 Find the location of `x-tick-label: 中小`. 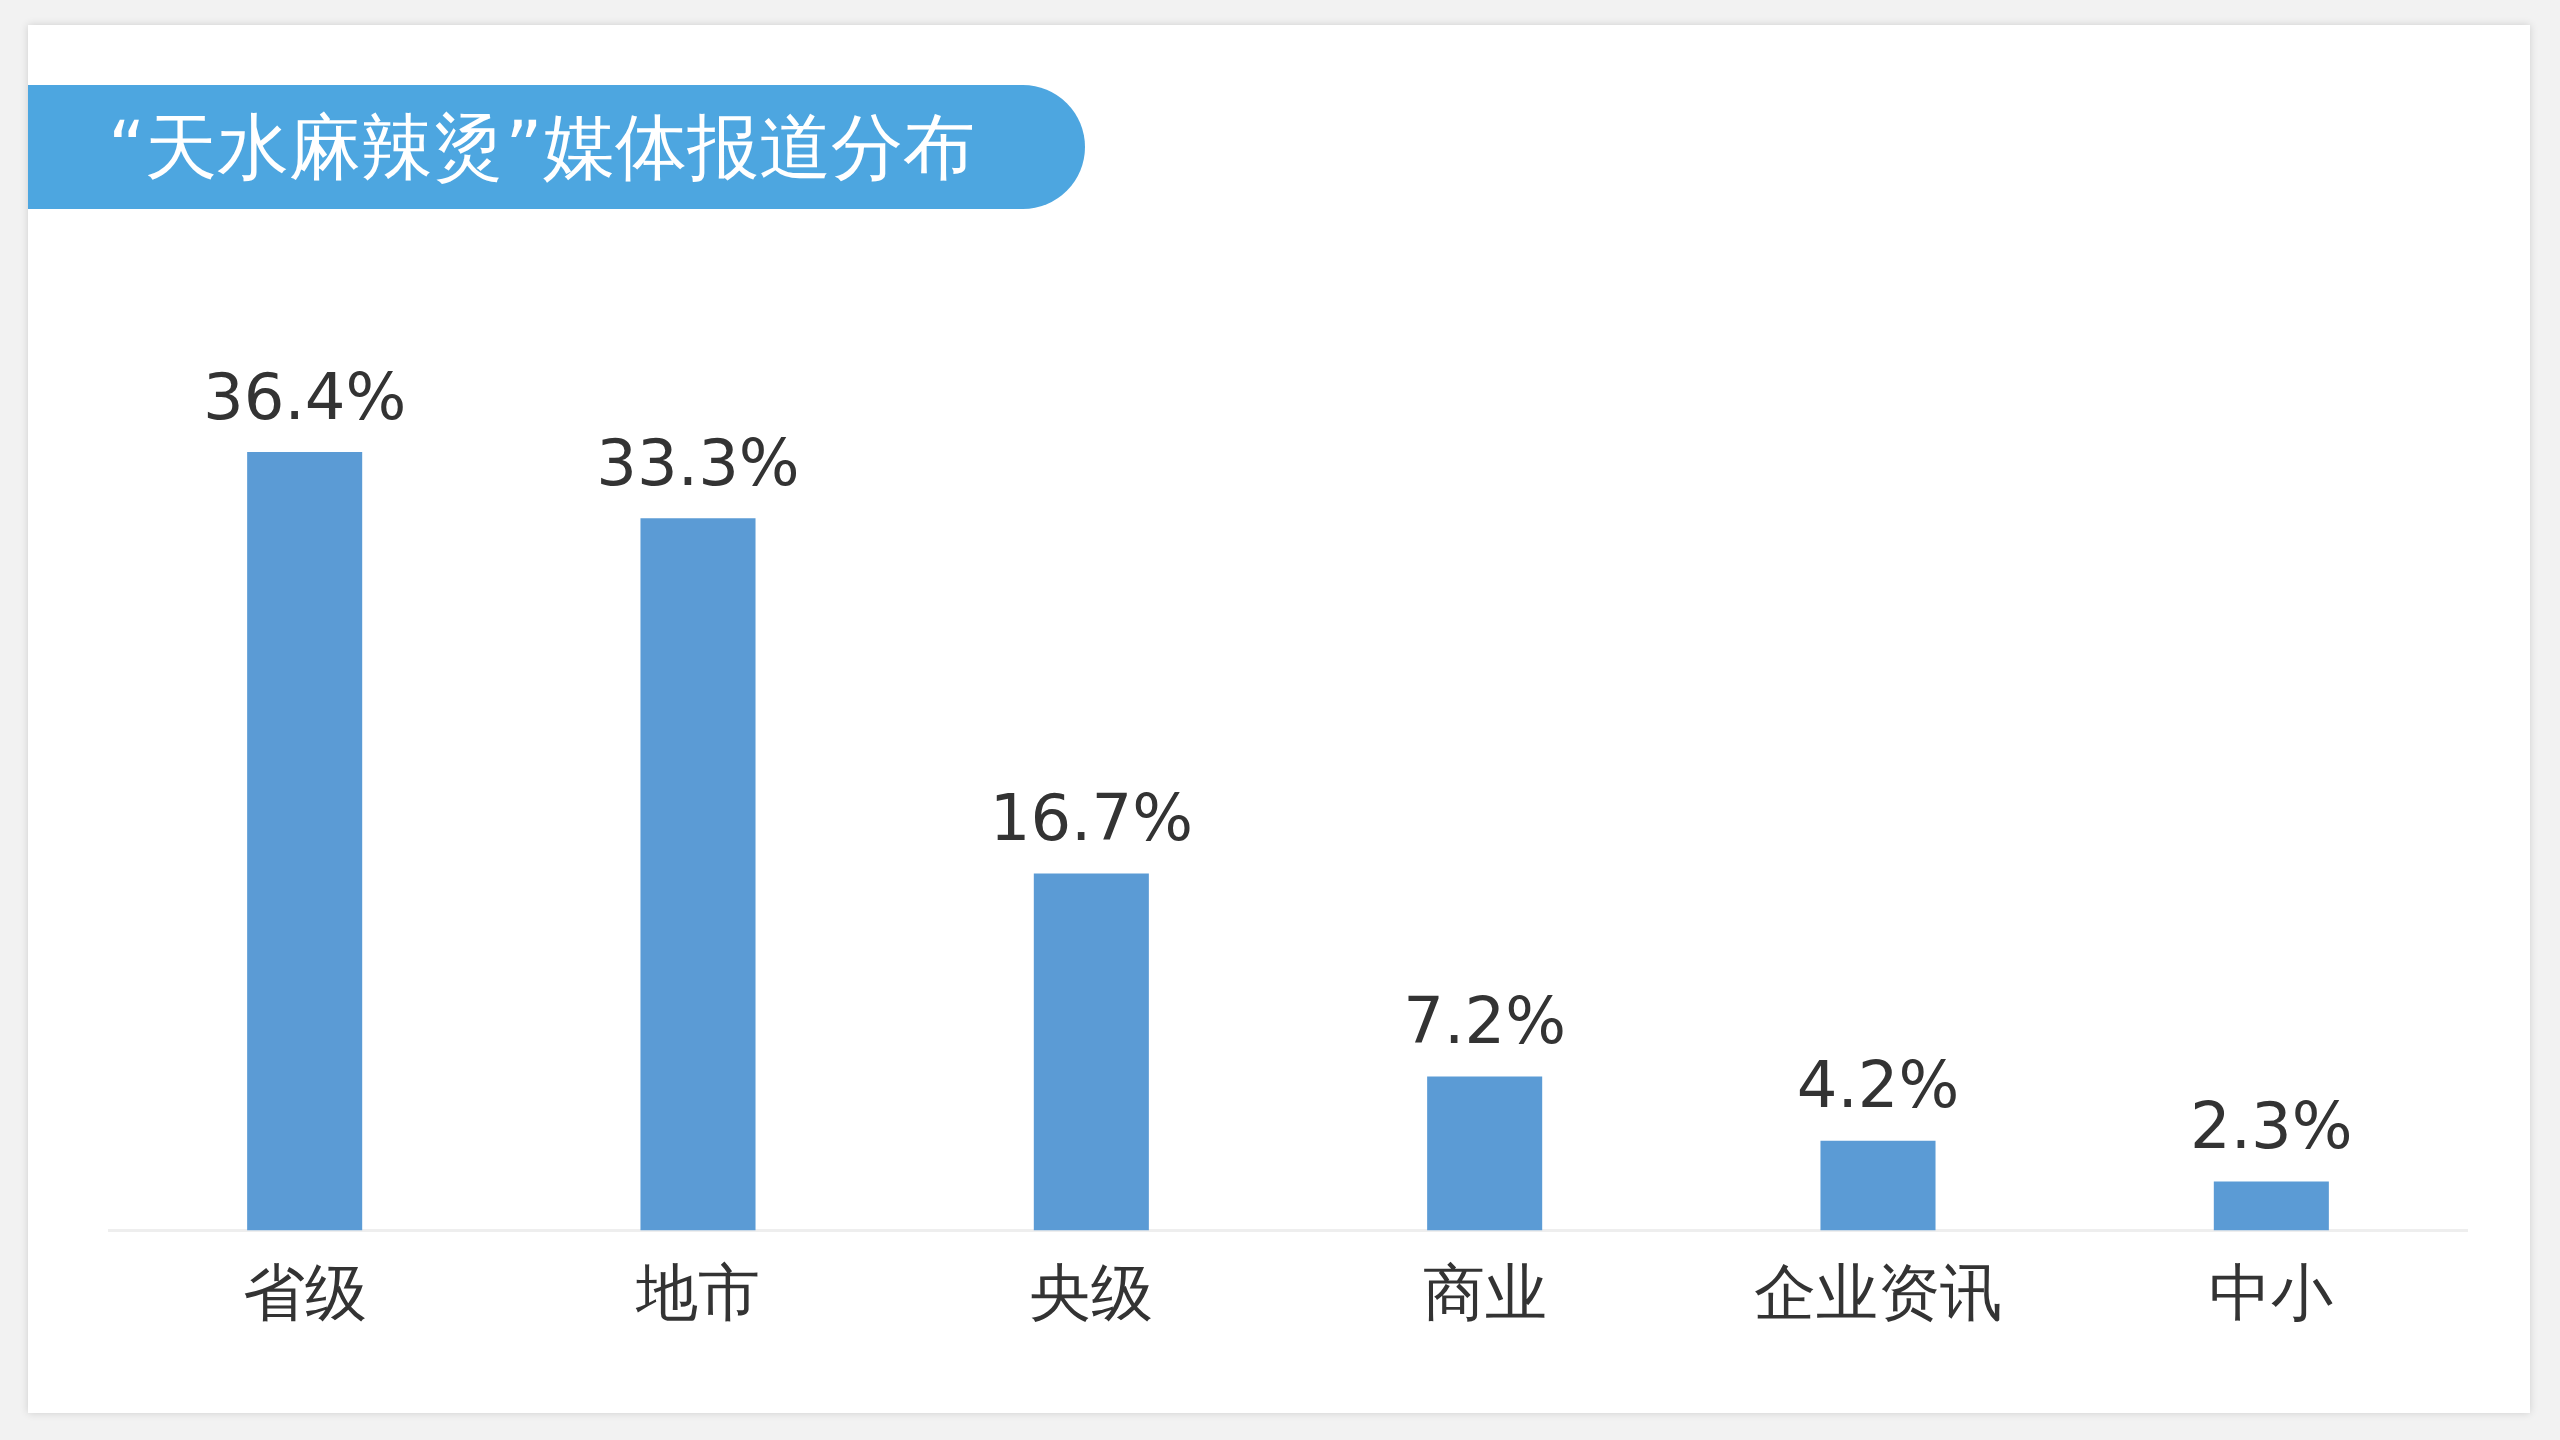

x-tick-label: 中小 is located at coordinates (2271, 1292).